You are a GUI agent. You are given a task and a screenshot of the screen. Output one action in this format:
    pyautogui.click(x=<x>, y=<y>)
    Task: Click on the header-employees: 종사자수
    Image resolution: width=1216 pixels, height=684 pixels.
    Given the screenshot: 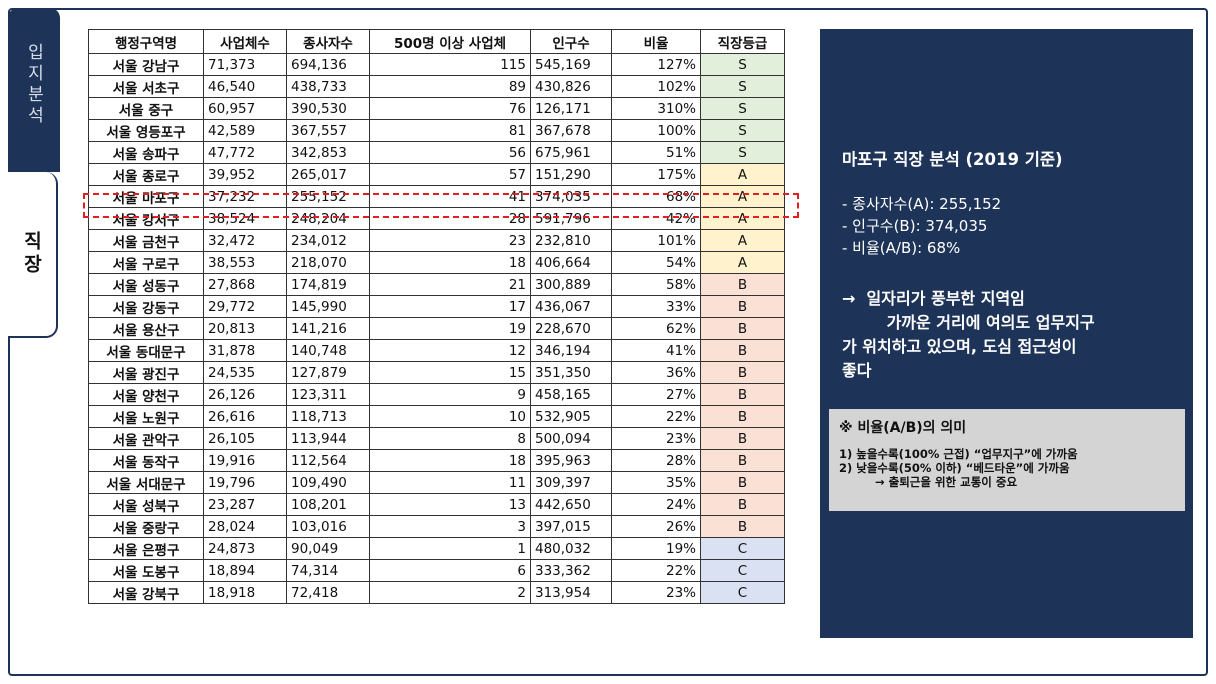 What is the action you would take?
    pyautogui.click(x=328, y=41)
    